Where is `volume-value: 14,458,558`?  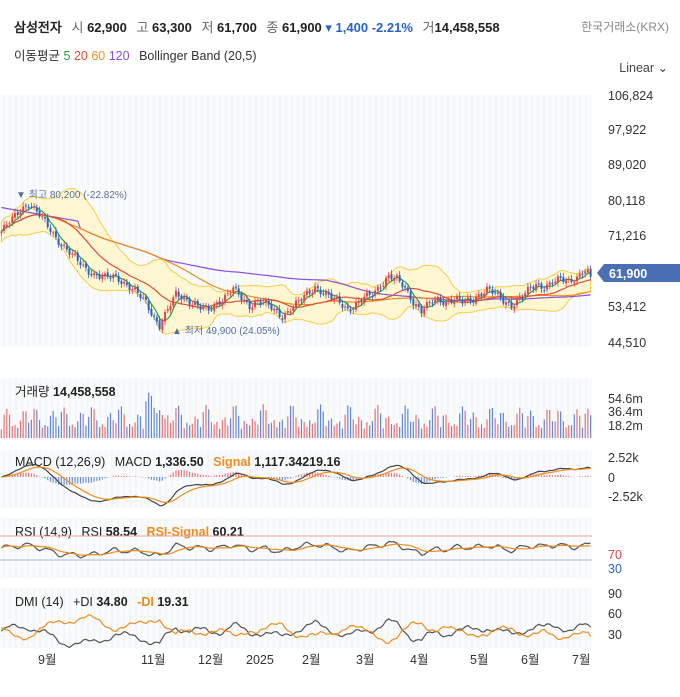 volume-value: 14,458,558 is located at coordinates (467, 27).